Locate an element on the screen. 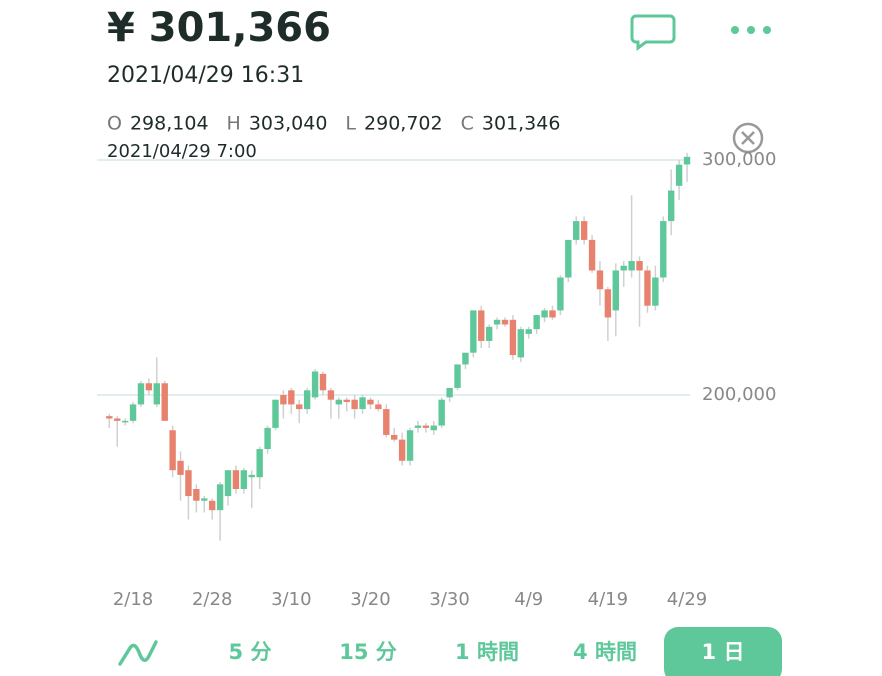 The image size is (882, 676). x-tick-label: 4/29 is located at coordinates (687, 599).